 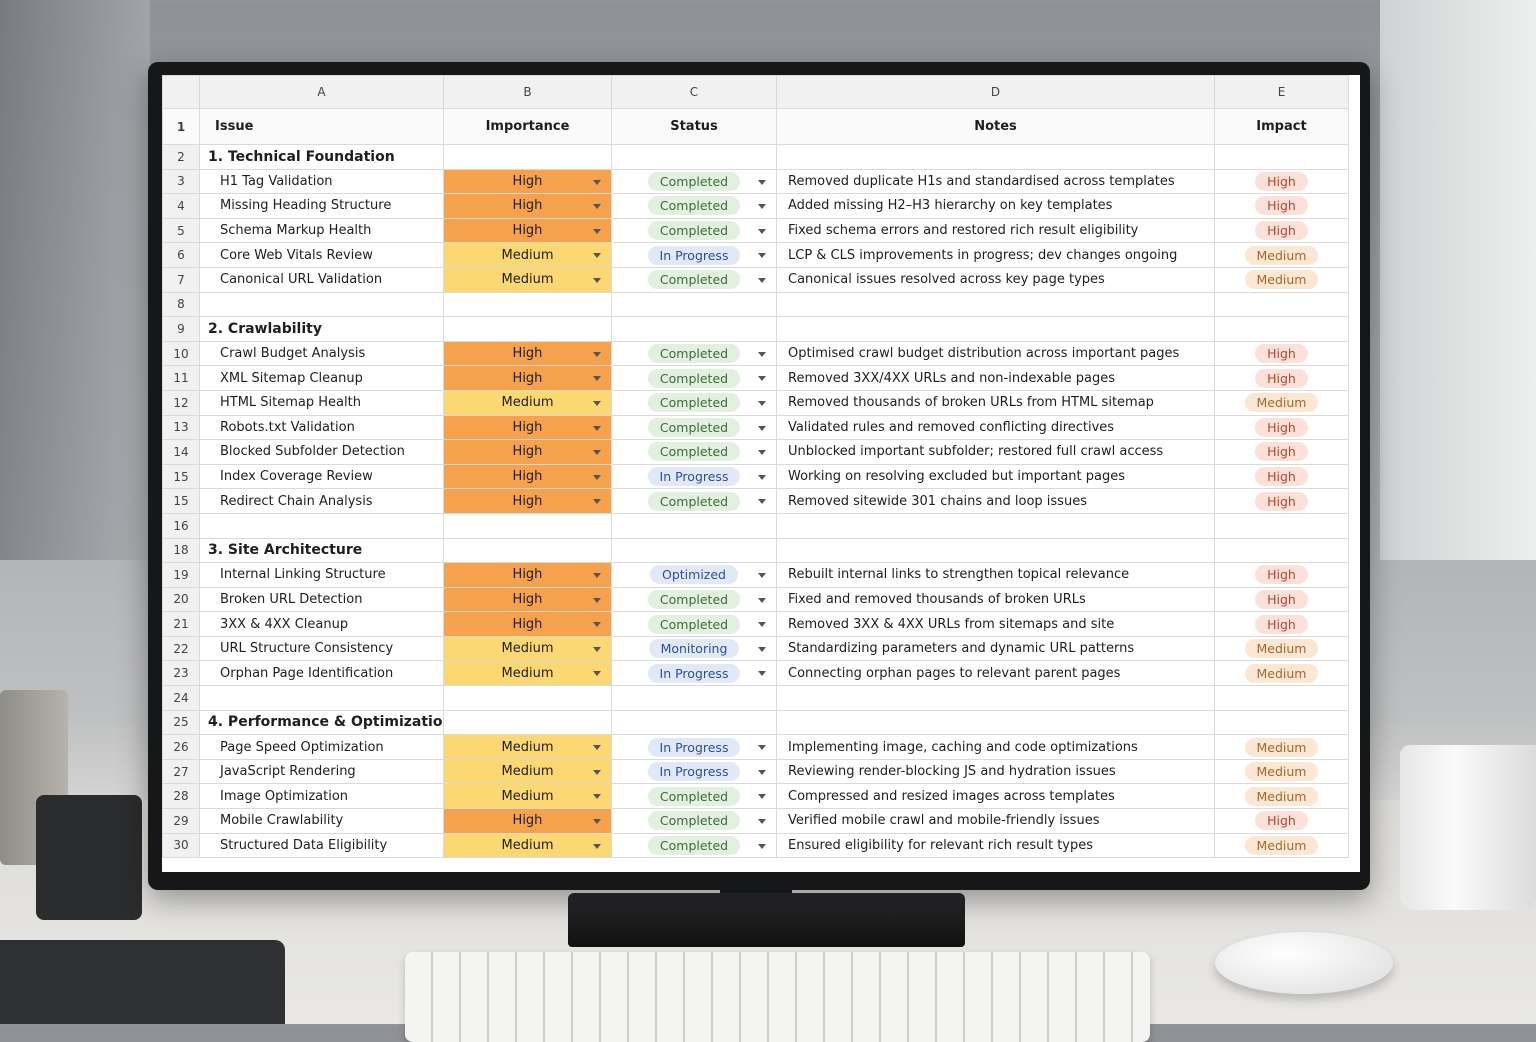 What do you see at coordinates (181, 845) in the screenshot?
I see `row-number: 30` at bounding box center [181, 845].